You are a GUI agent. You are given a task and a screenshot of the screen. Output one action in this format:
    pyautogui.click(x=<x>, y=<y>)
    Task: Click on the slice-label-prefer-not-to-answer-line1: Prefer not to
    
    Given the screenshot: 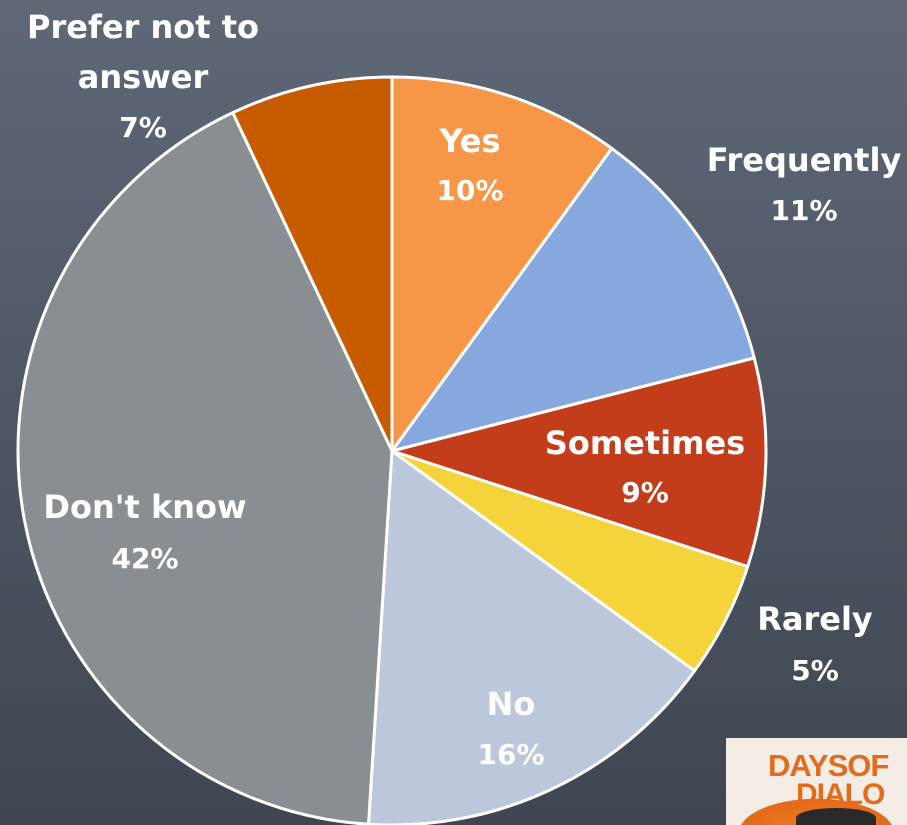 What is the action you would take?
    pyautogui.click(x=143, y=27)
    